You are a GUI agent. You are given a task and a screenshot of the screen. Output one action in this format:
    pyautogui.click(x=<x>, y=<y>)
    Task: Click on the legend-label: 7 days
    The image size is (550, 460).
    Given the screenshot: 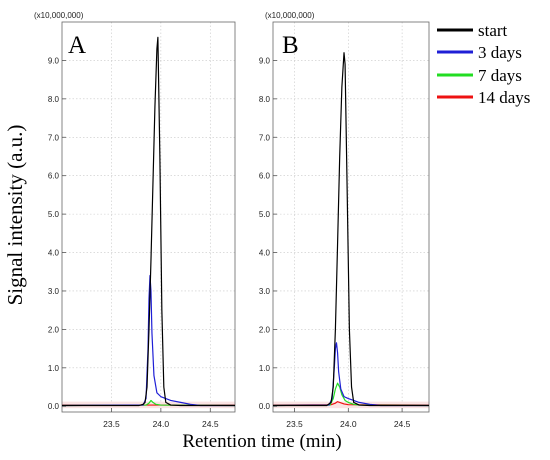 What is the action you would take?
    pyautogui.click(x=500, y=75)
    